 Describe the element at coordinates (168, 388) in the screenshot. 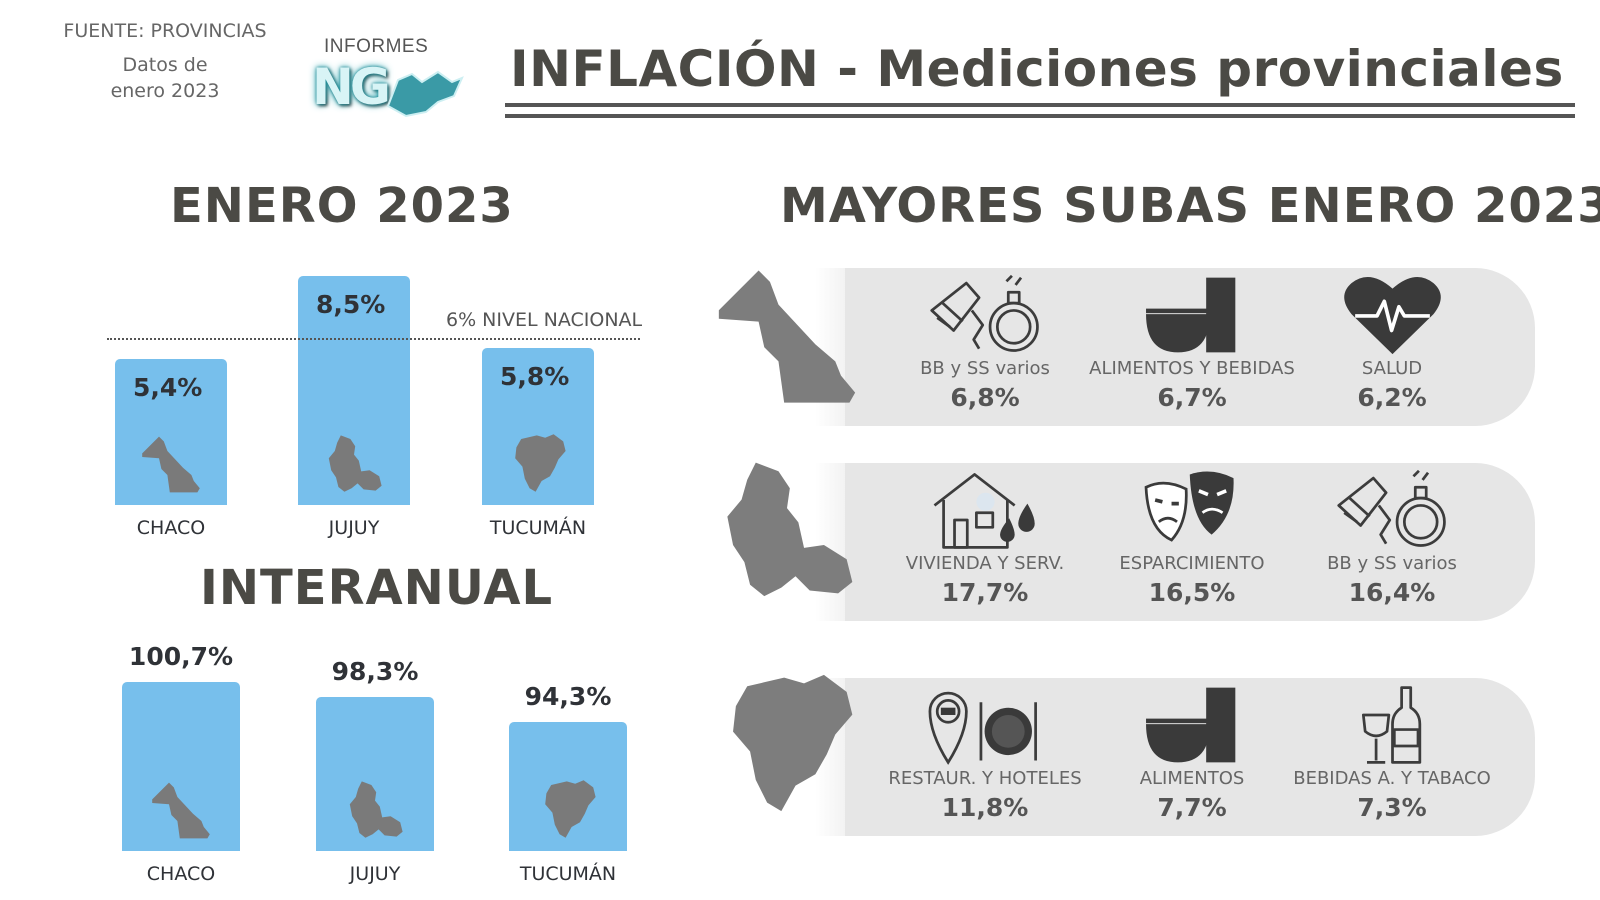

I see `bar-value-label: 5,4%` at that location.